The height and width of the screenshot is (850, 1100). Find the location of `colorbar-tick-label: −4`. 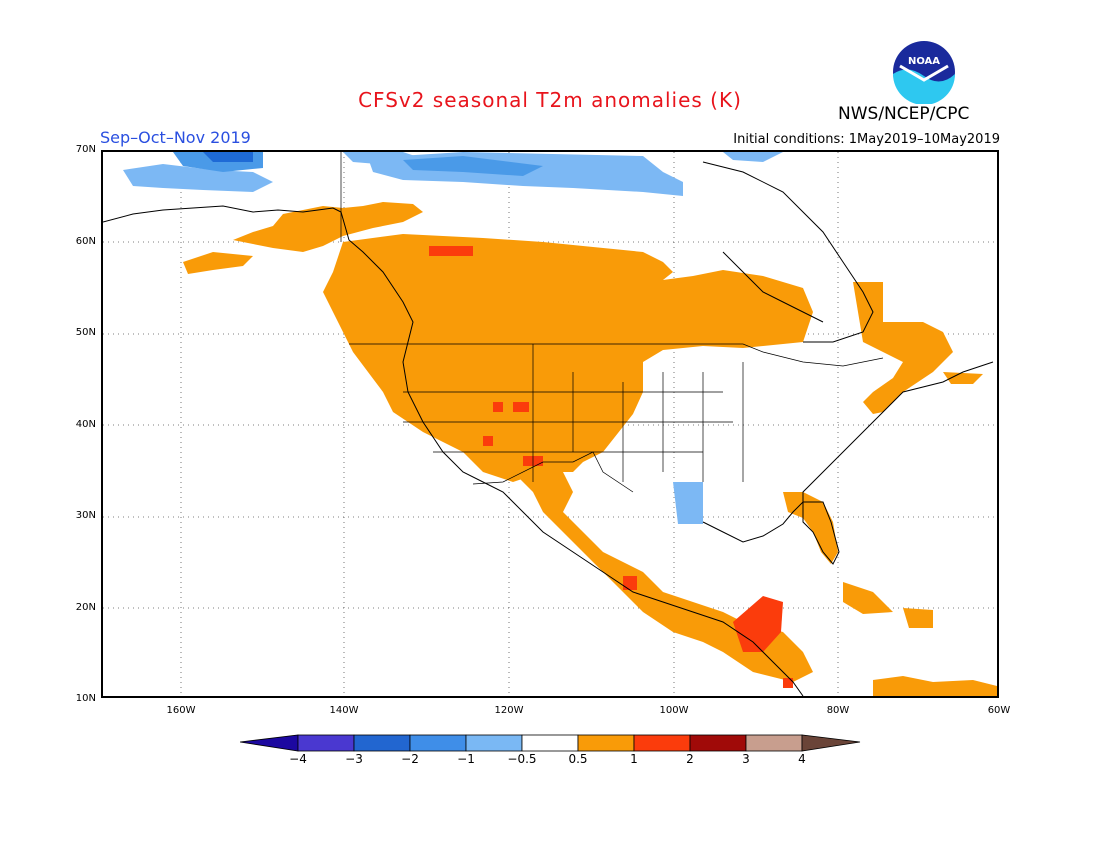

colorbar-tick-label: −4 is located at coordinates (298, 759).